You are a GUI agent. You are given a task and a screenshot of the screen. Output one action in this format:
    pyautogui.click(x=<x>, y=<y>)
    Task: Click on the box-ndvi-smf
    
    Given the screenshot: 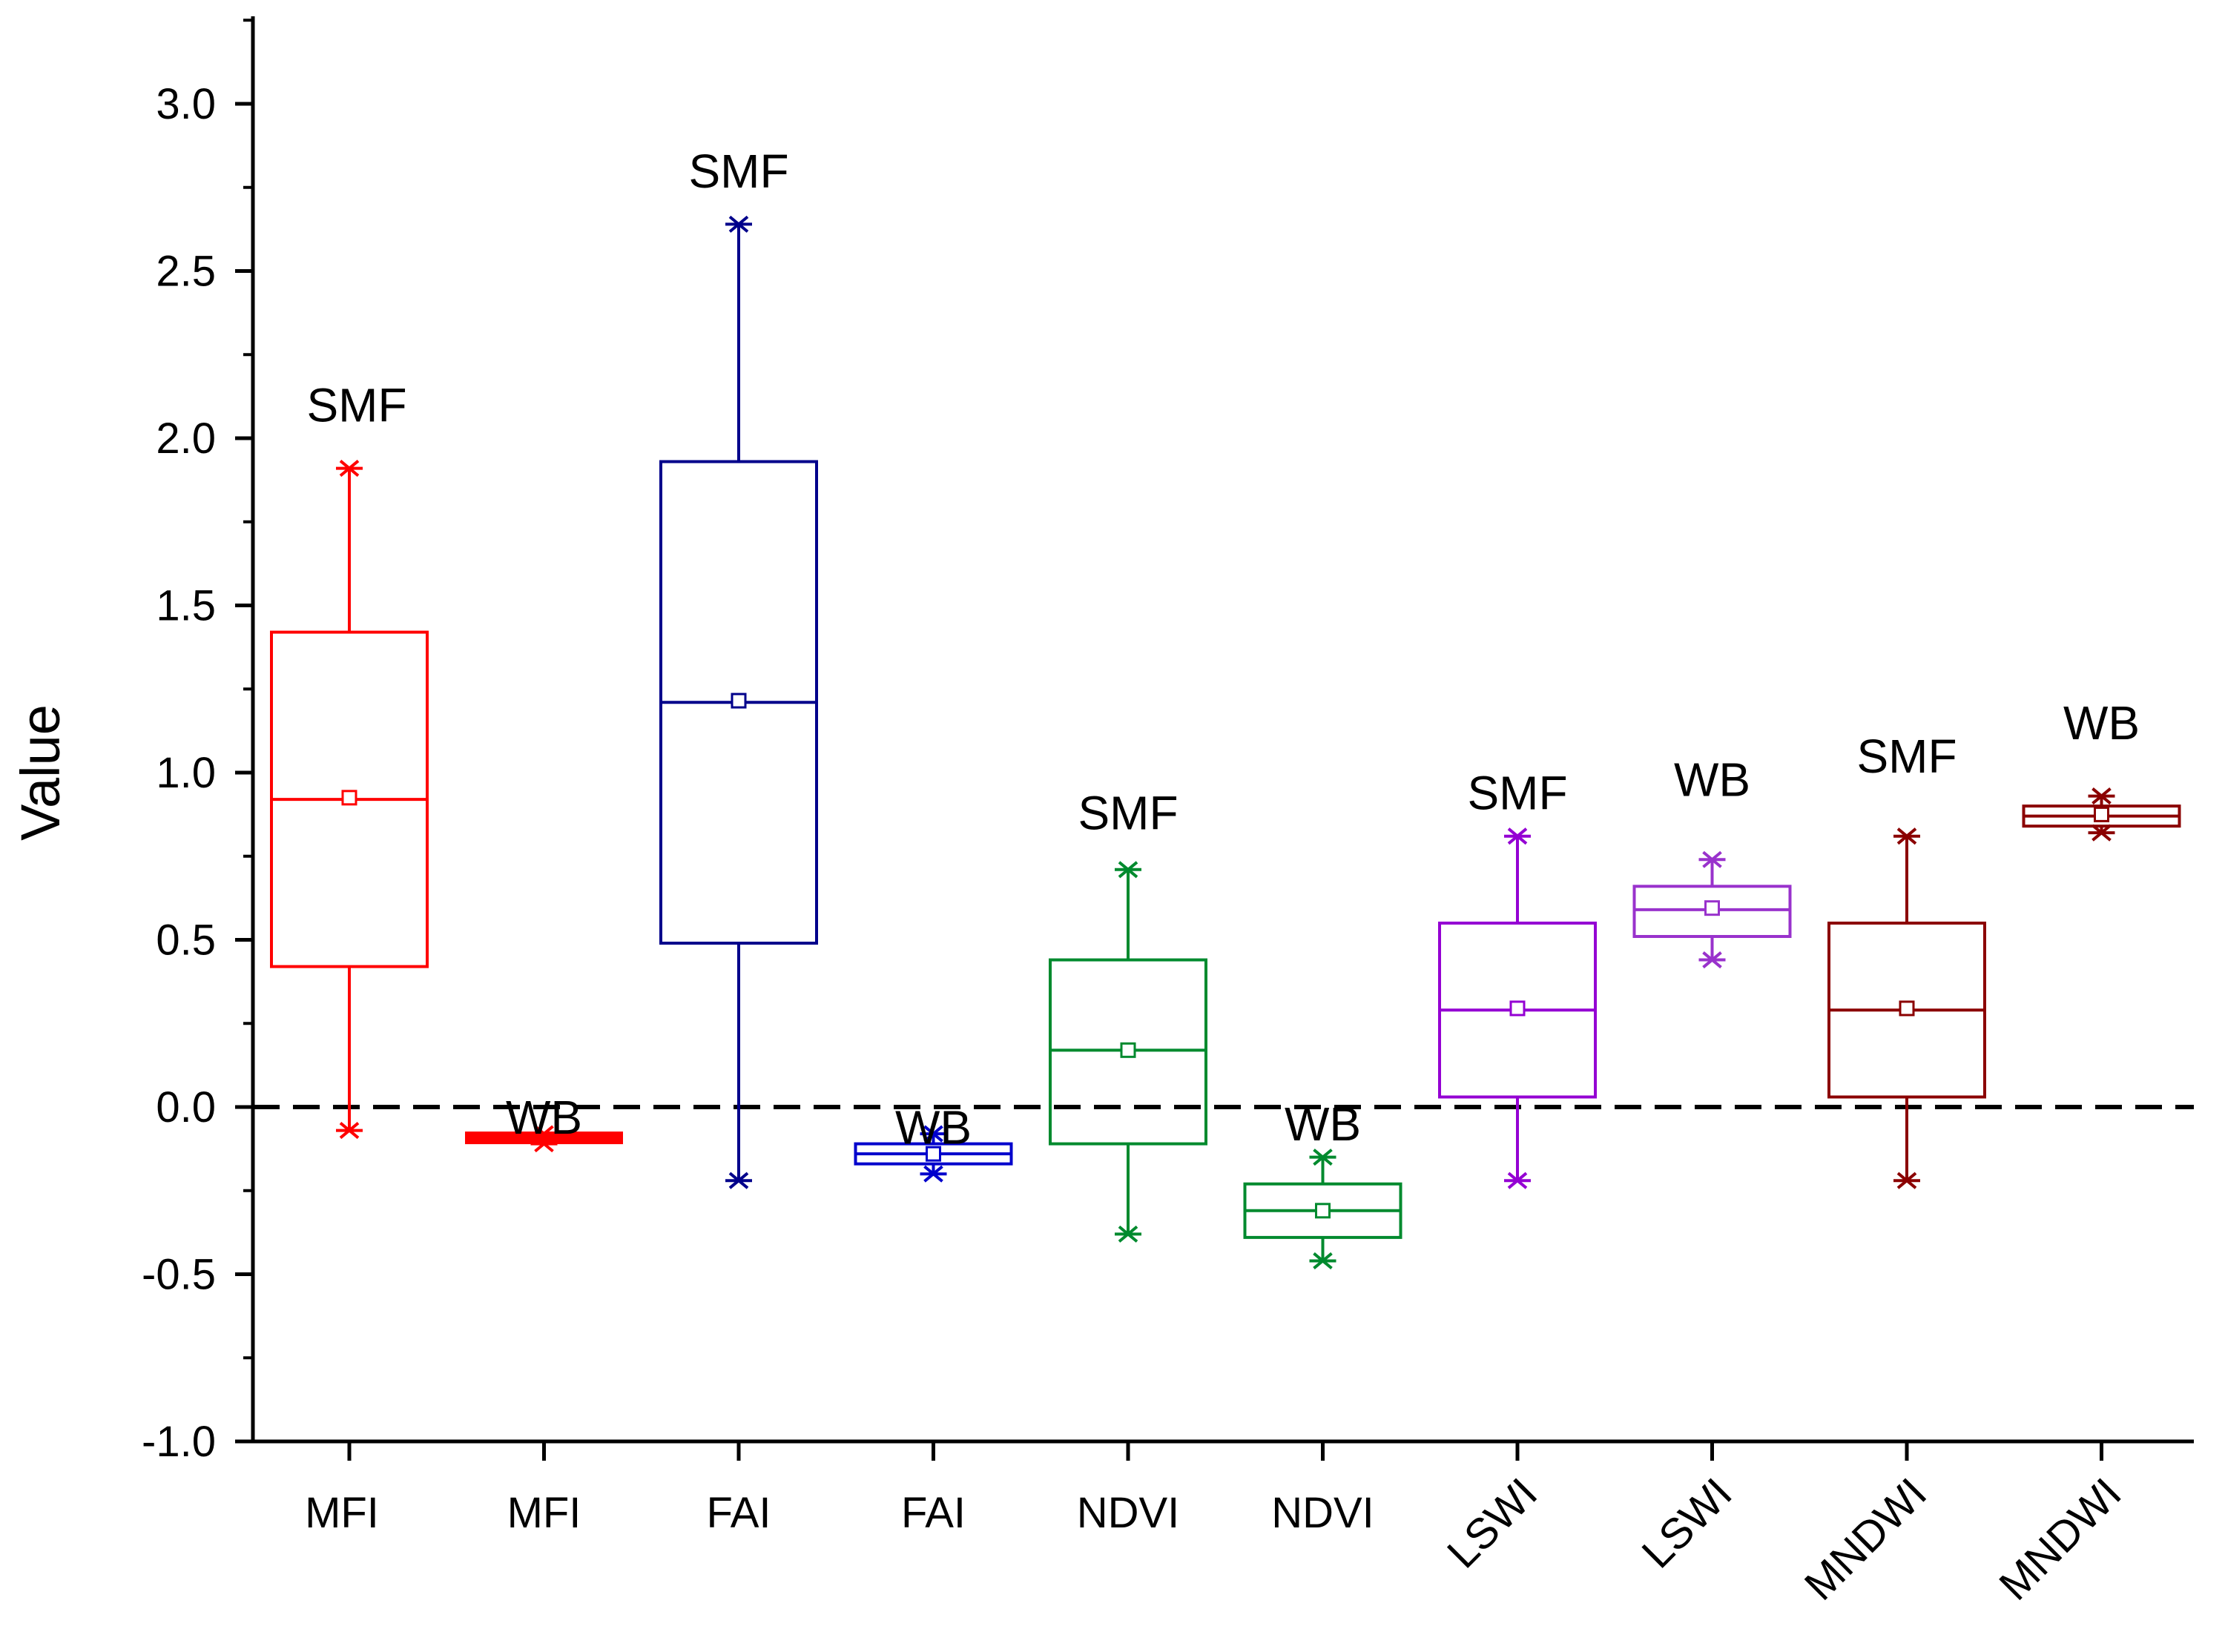 What is the action you would take?
    pyautogui.click(x=1128, y=1052)
    